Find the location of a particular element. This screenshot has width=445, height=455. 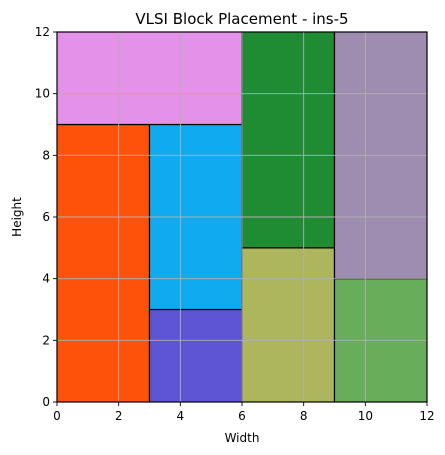

y-axis-label: Height is located at coordinates (17, 217).